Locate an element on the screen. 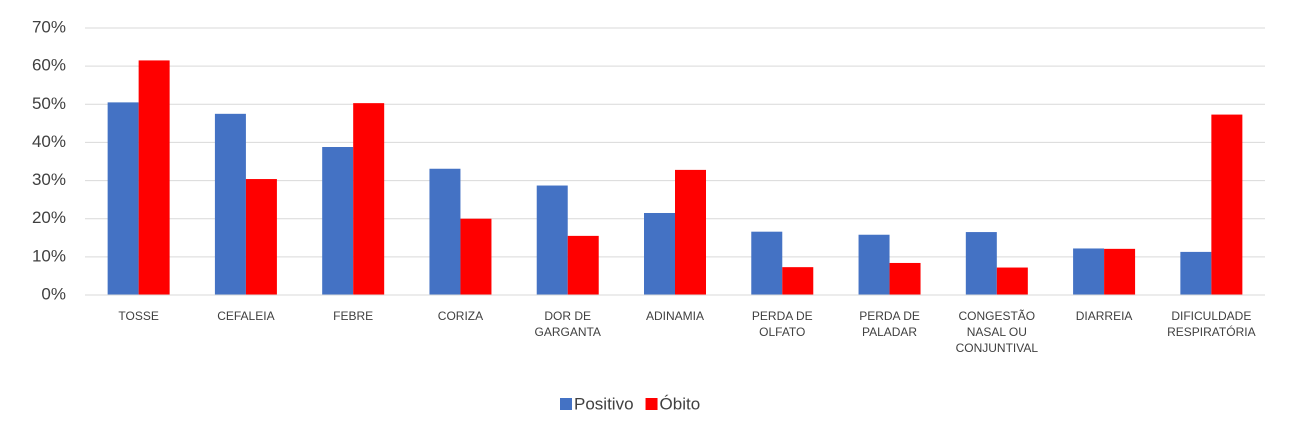 This screenshot has width=1291, height=435. x-tick-label: CORIZA is located at coordinates (460, 316).